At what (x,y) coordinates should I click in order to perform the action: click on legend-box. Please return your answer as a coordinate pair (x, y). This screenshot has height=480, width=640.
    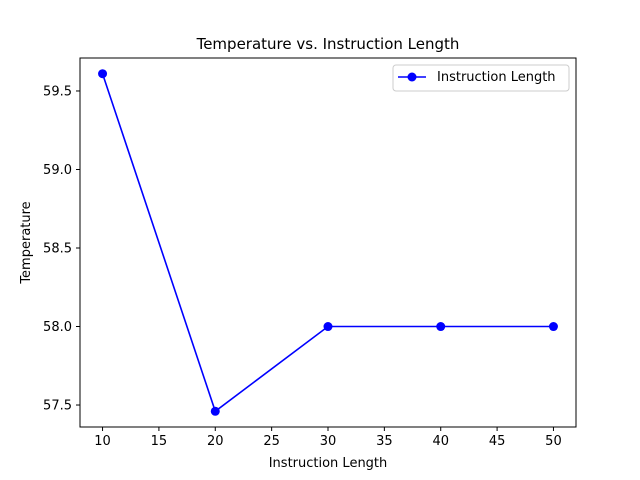
    Looking at the image, I should click on (481, 78).